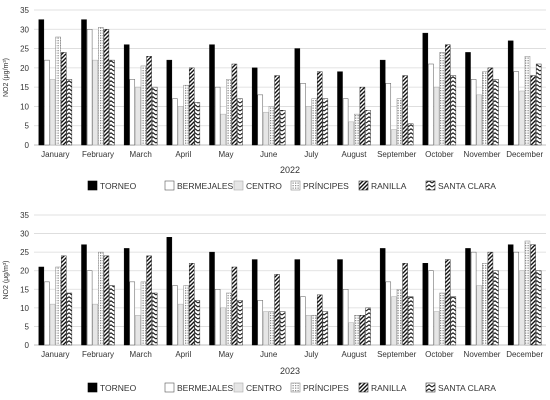  I want to click on bar-santa-clara-july, so click(325, 328).